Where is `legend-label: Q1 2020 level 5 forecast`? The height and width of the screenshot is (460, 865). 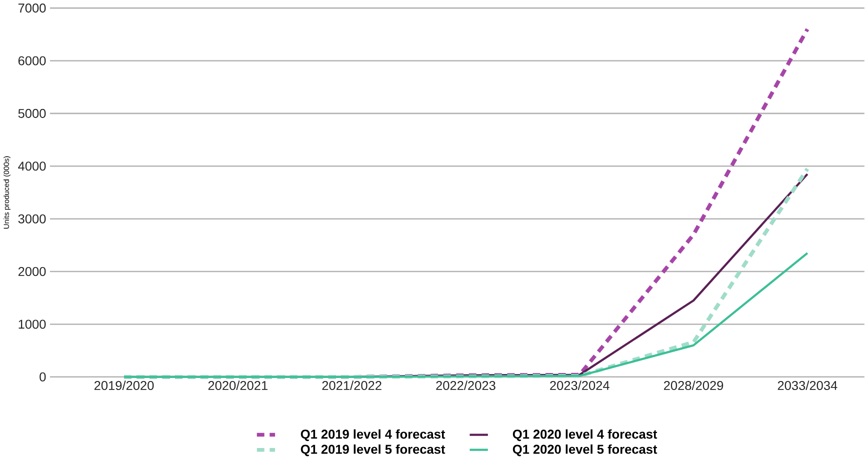 legend-label: Q1 2020 level 5 forecast is located at coordinates (585, 450).